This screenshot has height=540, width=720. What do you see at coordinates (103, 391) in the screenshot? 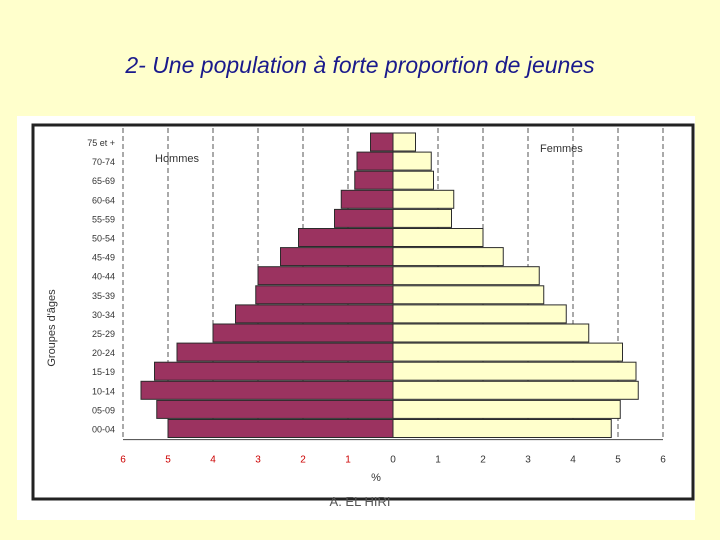
I see `category-label: 10-14` at bounding box center [103, 391].